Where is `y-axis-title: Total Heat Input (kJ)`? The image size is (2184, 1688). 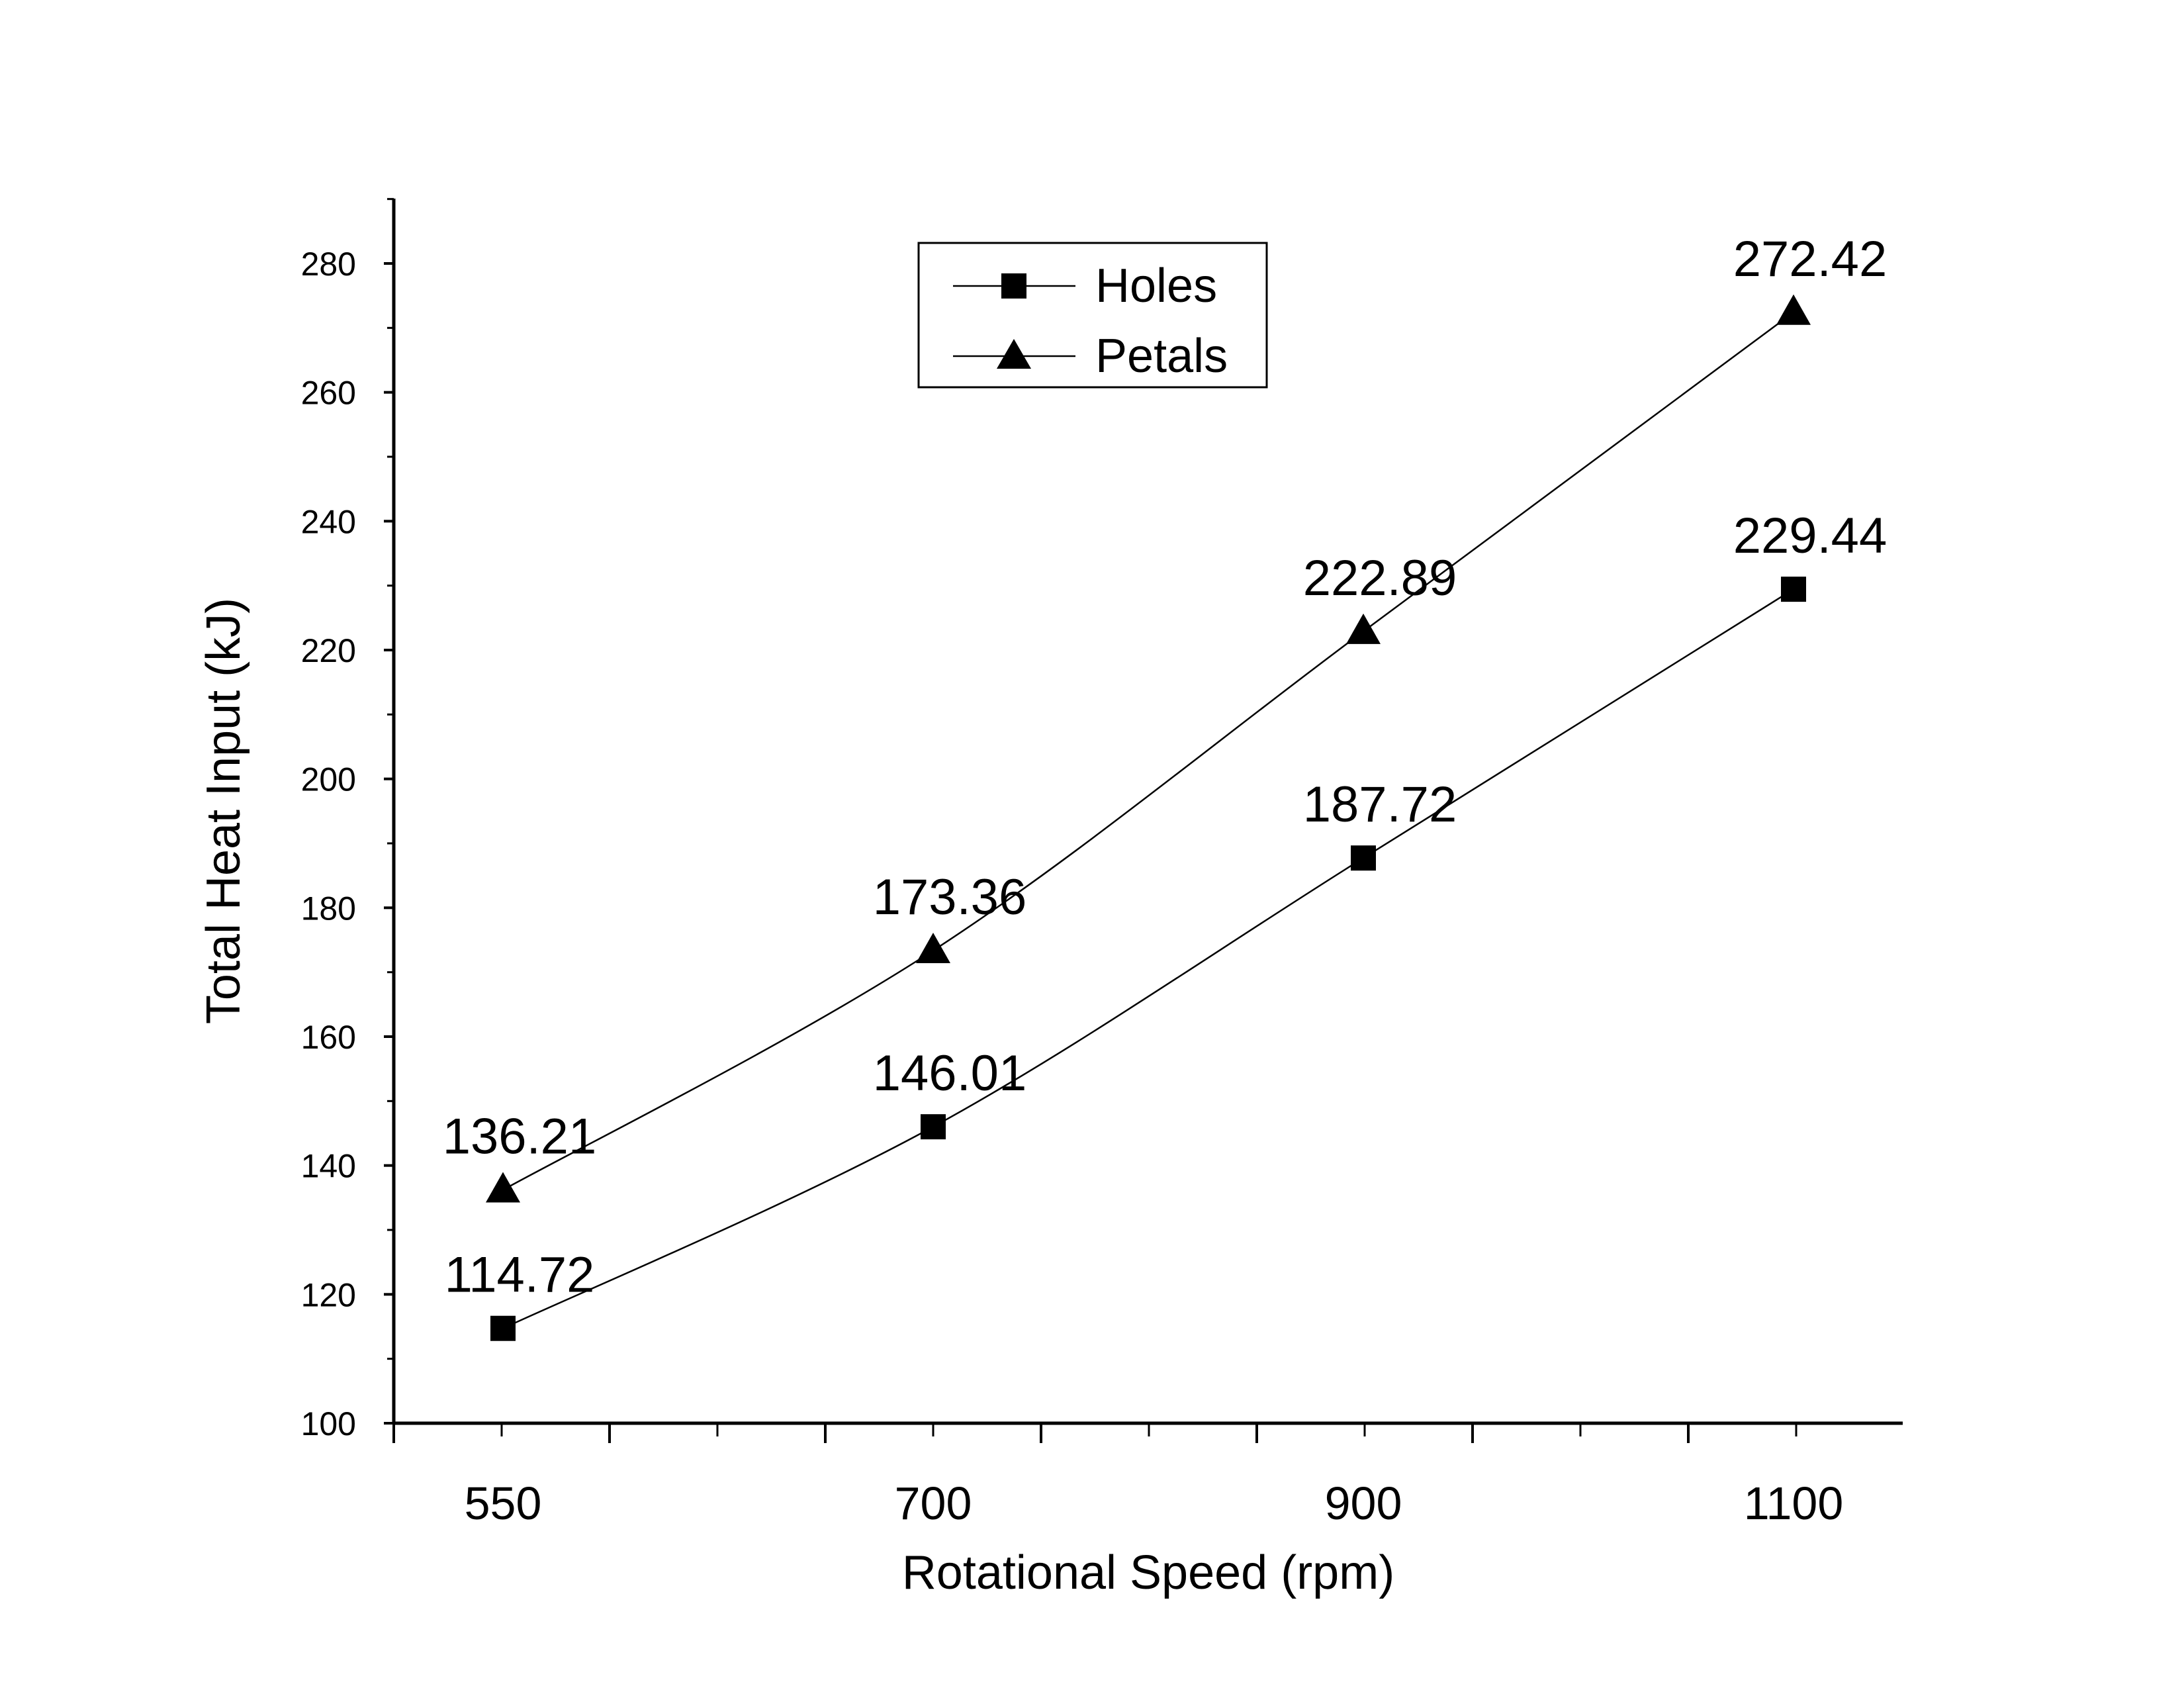
y-axis-title: Total Heat Input (kJ) is located at coordinates (224, 811).